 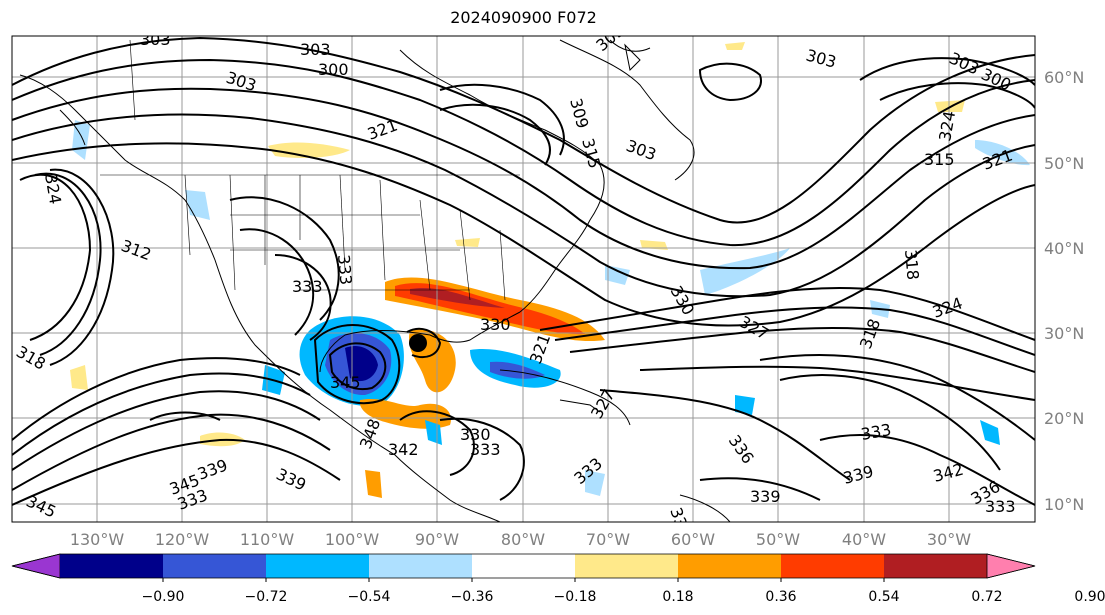 What do you see at coordinates (472, 597) in the screenshot?
I see `colorbar-tick-label: −0.36` at bounding box center [472, 597].